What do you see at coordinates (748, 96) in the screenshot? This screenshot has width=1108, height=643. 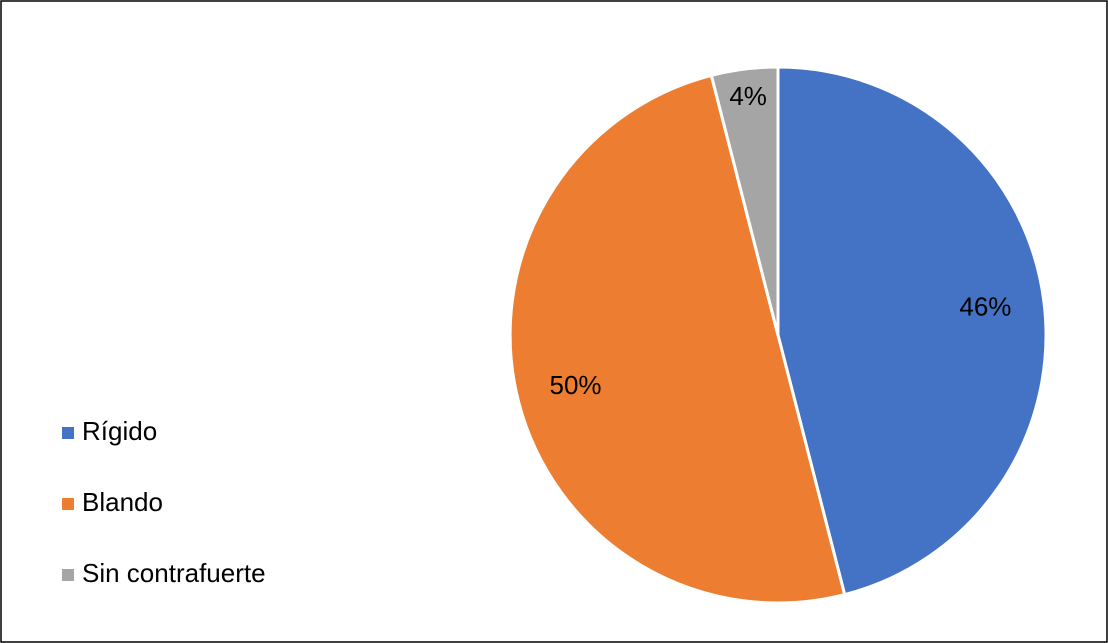 I see `data-label: 4%` at bounding box center [748, 96].